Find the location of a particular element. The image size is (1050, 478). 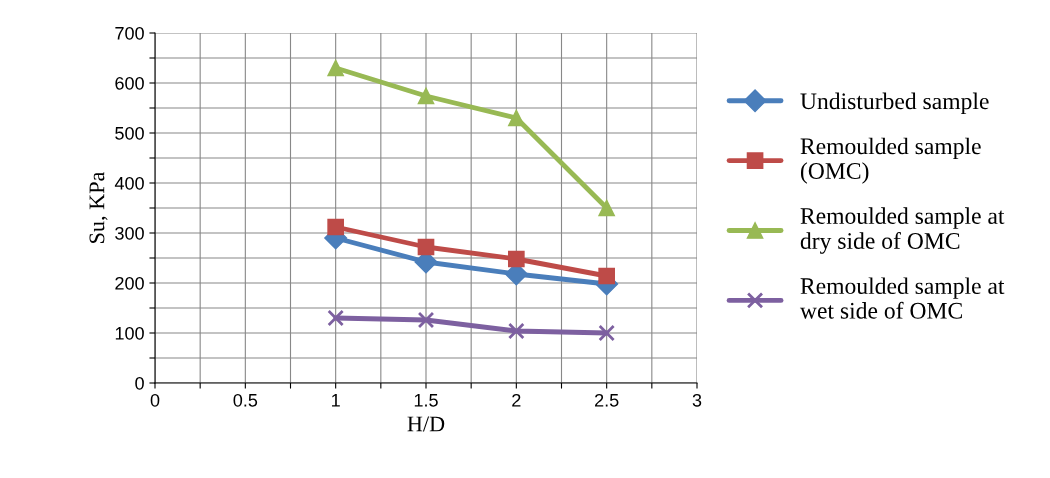

y-tick-label: 300 is located at coordinates (129, 233).